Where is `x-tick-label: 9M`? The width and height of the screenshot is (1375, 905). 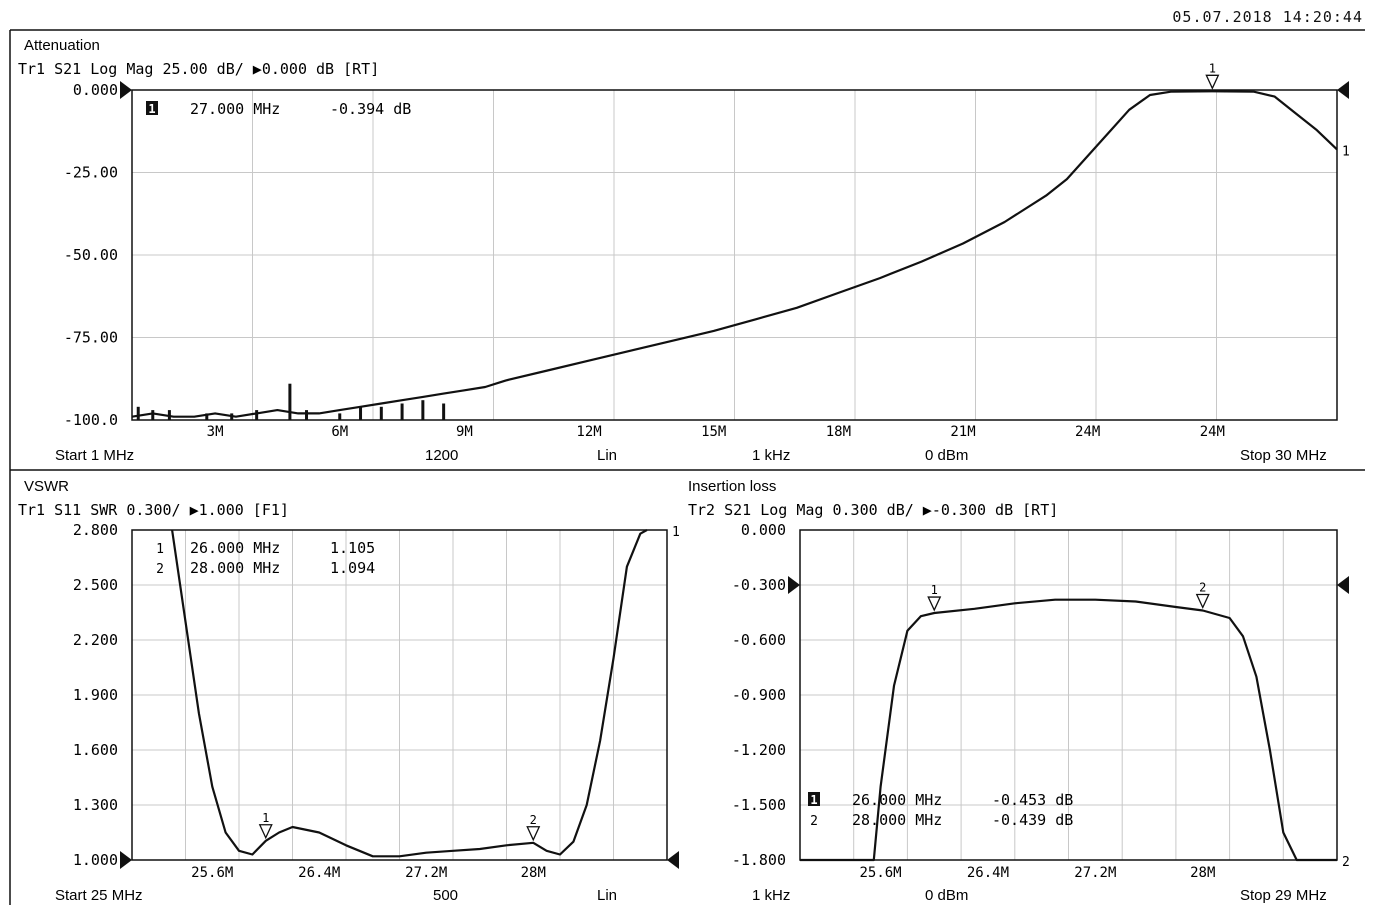
x-tick-label: 9M is located at coordinates (464, 432).